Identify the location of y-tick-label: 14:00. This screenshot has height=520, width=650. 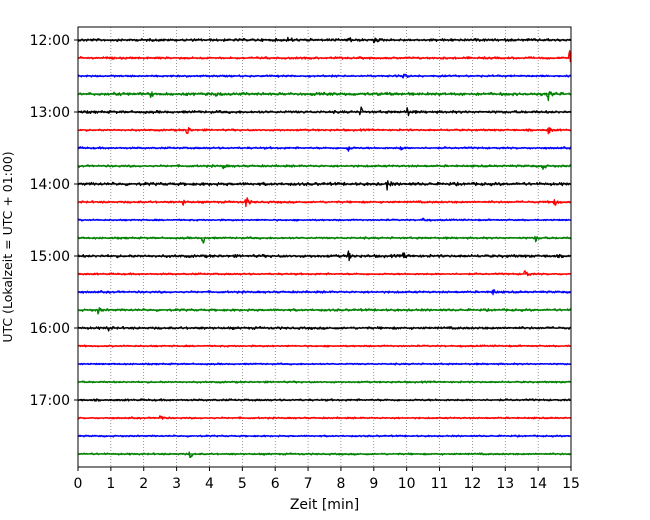
(50, 185).